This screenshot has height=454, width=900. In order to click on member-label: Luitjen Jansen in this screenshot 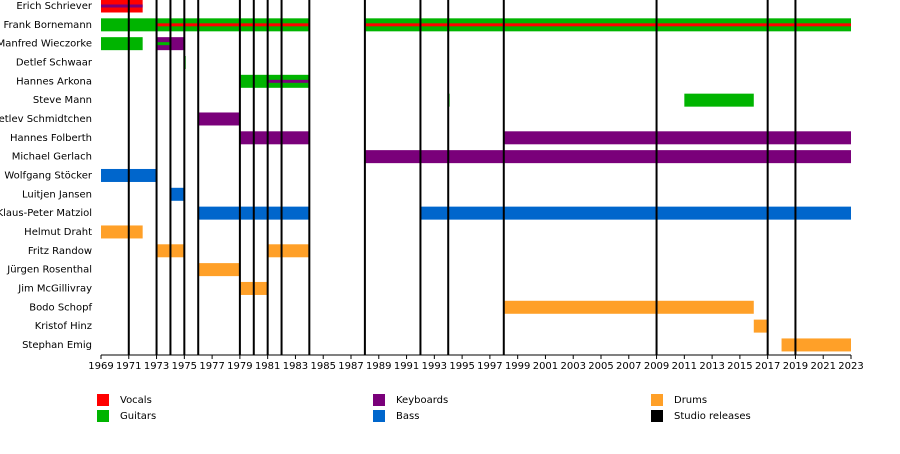, I will do `click(57, 194)`.